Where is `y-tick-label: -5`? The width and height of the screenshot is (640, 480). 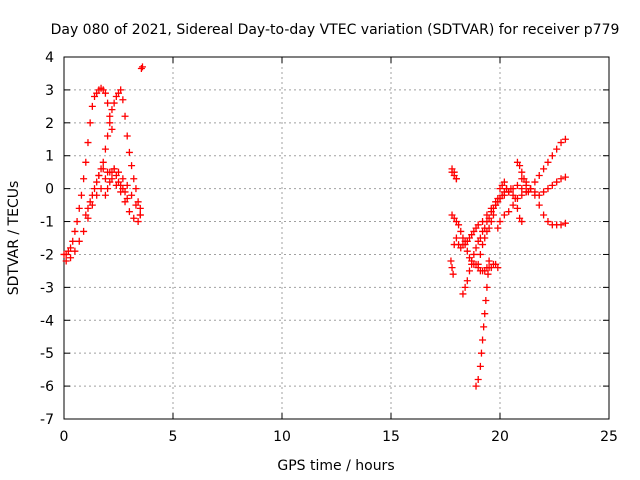
y-tick-label: -5 is located at coordinates (47, 354).